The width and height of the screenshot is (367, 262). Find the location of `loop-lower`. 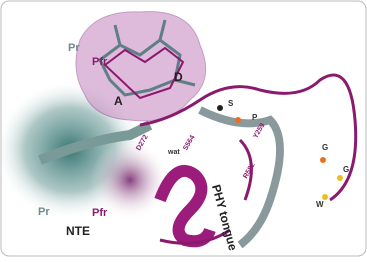

loop-lower is located at coordinates (206, 191).